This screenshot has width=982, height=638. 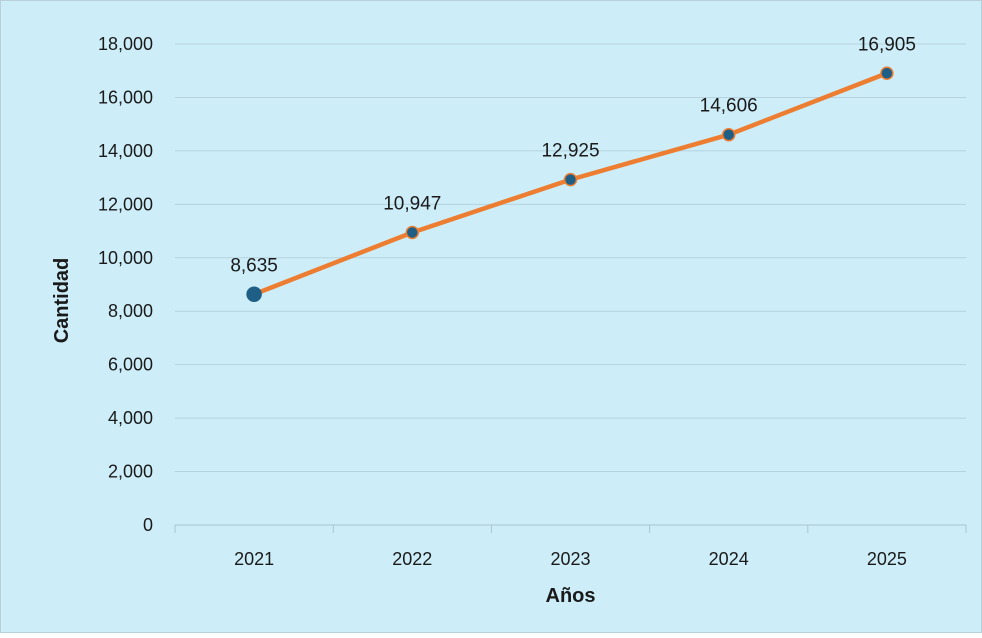 What do you see at coordinates (125, 44) in the screenshot?
I see `y-tick-label: 18,000` at bounding box center [125, 44].